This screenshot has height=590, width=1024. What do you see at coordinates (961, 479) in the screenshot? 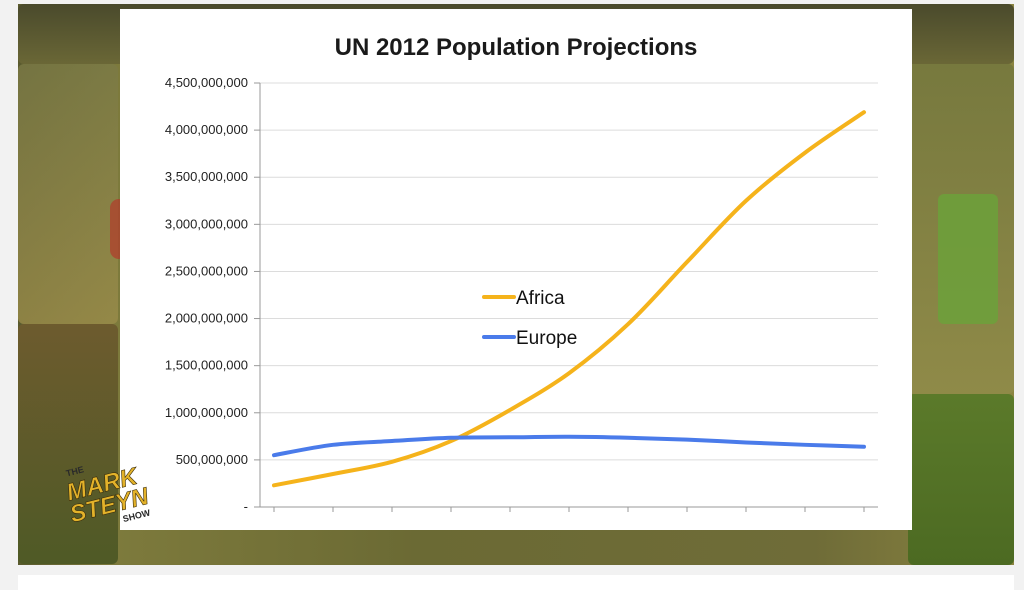
I see `background-right-bottom` at bounding box center [961, 479].